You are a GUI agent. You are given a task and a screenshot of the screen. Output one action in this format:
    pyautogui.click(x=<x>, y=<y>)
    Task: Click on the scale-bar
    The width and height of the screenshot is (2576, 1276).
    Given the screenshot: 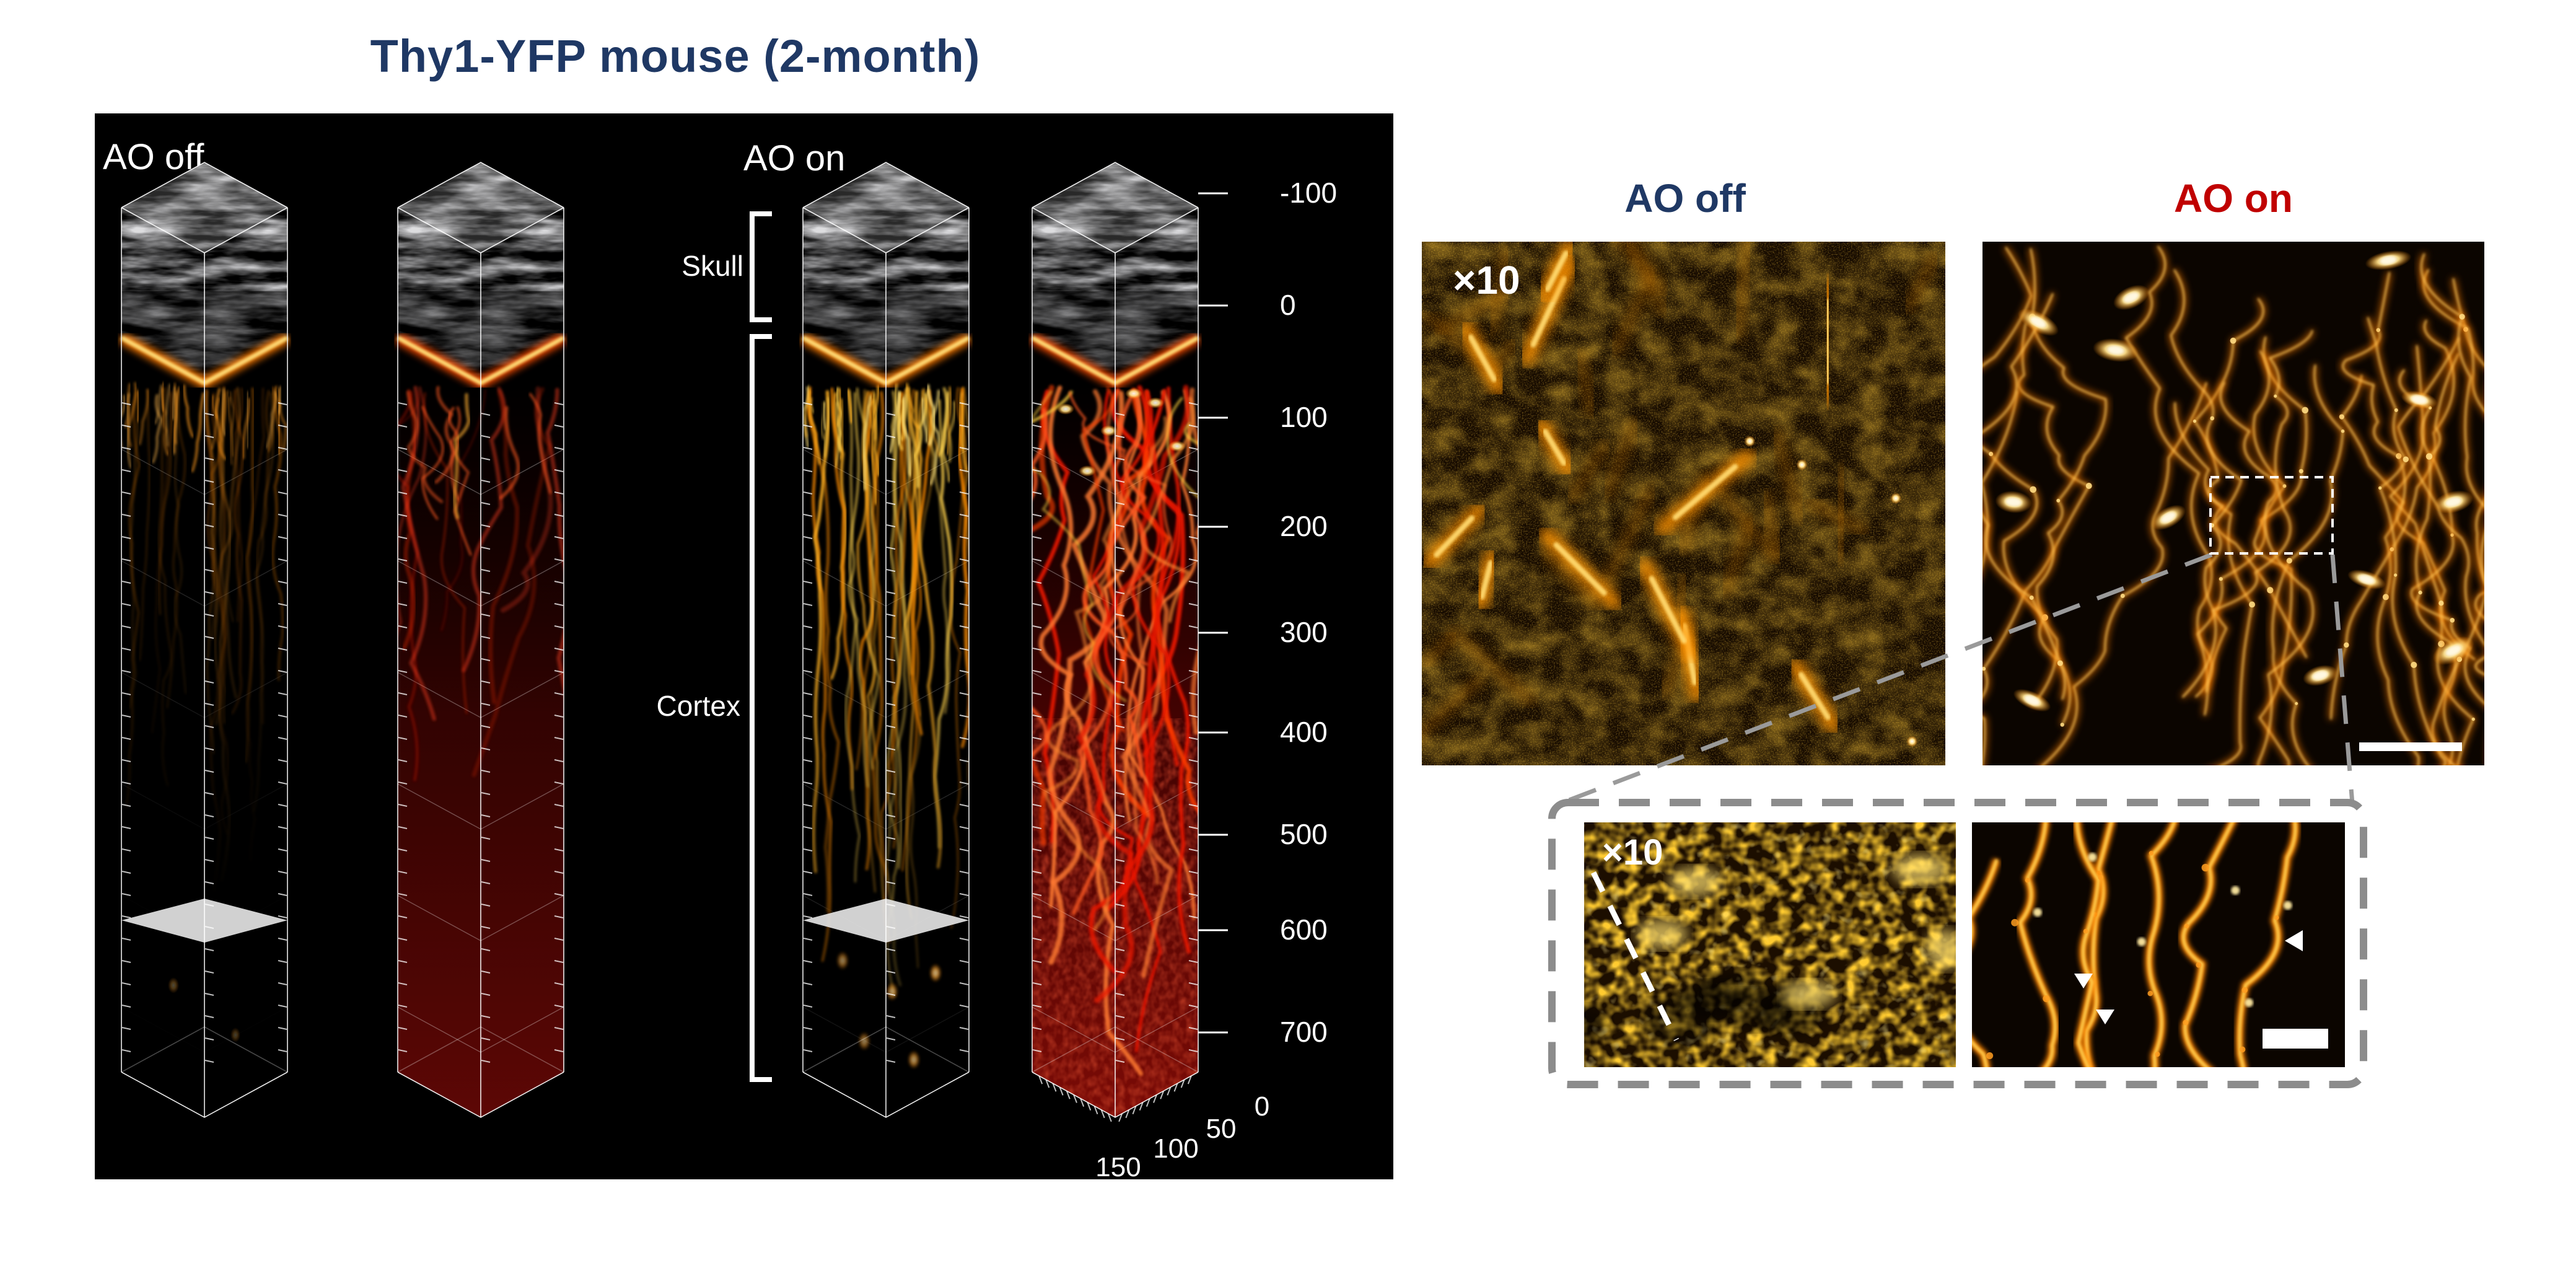 What is the action you would take?
    pyautogui.click(x=2410, y=746)
    